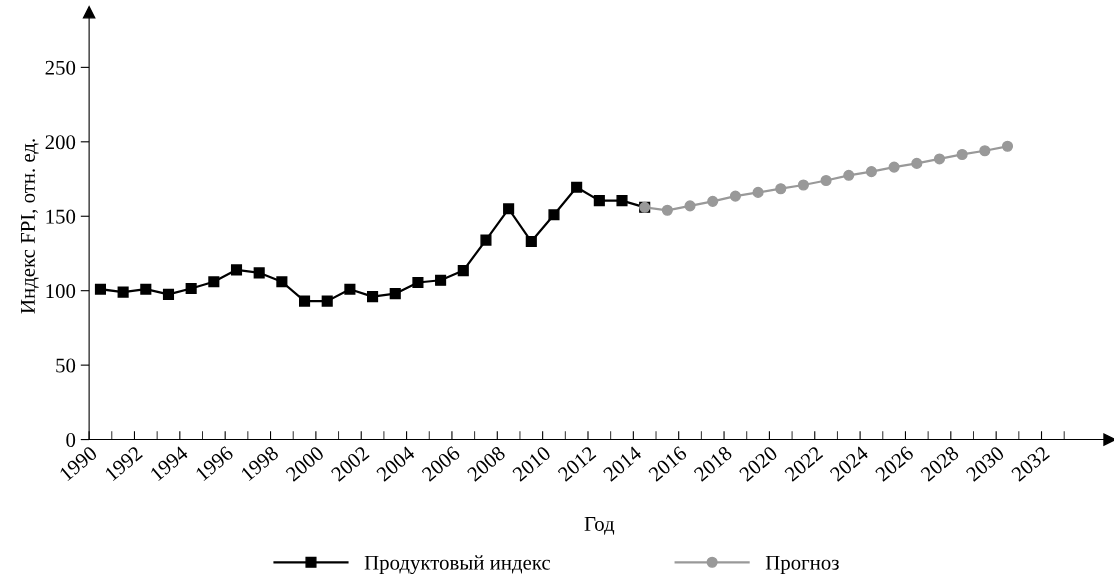  Describe the element at coordinates (1030, 463) in the screenshot. I see `x-tick-label: 2032` at that location.